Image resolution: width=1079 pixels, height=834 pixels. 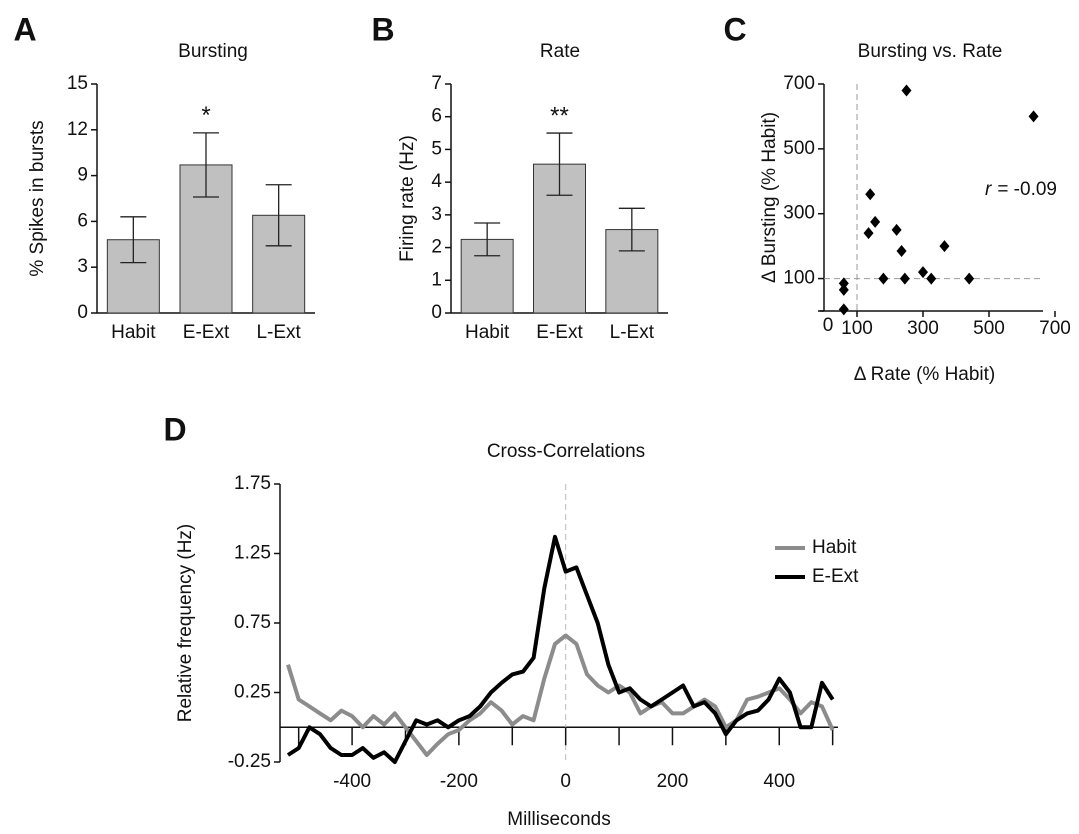 What do you see at coordinates (382, 29) in the screenshot?
I see `panel-label: B` at bounding box center [382, 29].